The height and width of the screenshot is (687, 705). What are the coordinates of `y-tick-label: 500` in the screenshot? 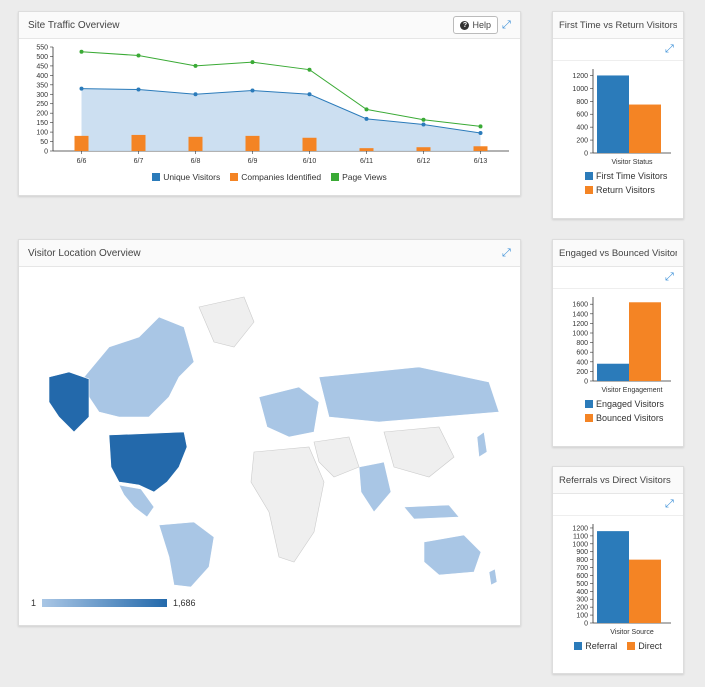 It's located at (582, 584).